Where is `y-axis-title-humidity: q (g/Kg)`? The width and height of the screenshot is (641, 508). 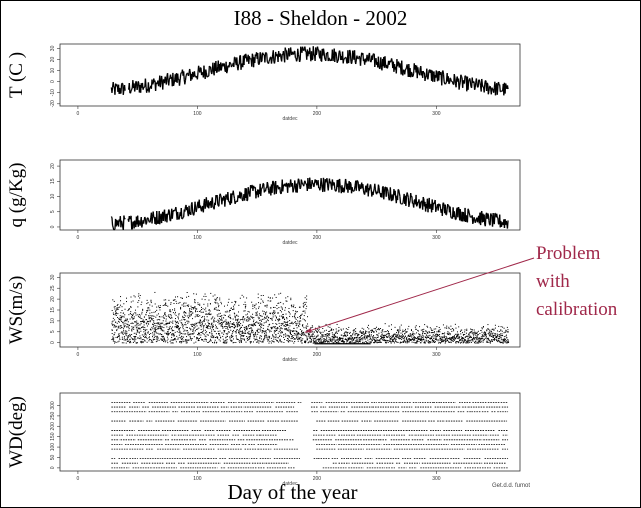
y-axis-title-humidity: q (g/Kg) is located at coordinates (16, 195).